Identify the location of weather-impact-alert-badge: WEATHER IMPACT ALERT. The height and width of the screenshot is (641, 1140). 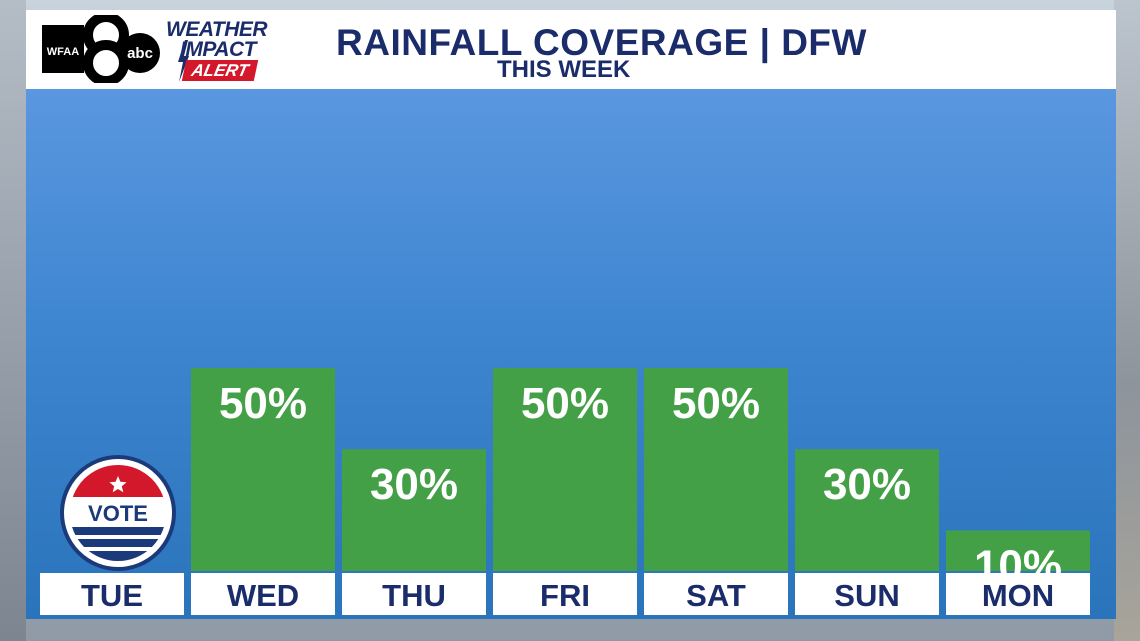
(231, 51).